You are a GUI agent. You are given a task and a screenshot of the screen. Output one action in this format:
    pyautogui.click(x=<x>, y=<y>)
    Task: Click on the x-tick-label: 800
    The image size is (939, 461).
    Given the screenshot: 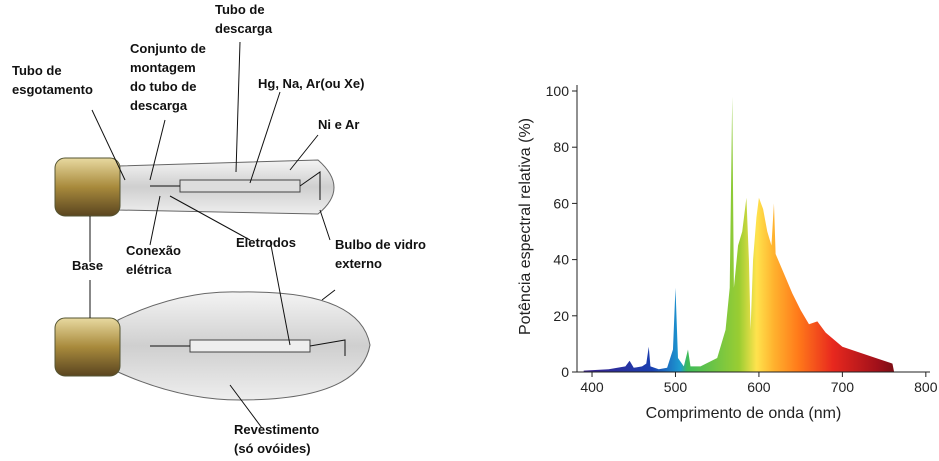 What is the action you would take?
    pyautogui.click(x=926, y=387)
    